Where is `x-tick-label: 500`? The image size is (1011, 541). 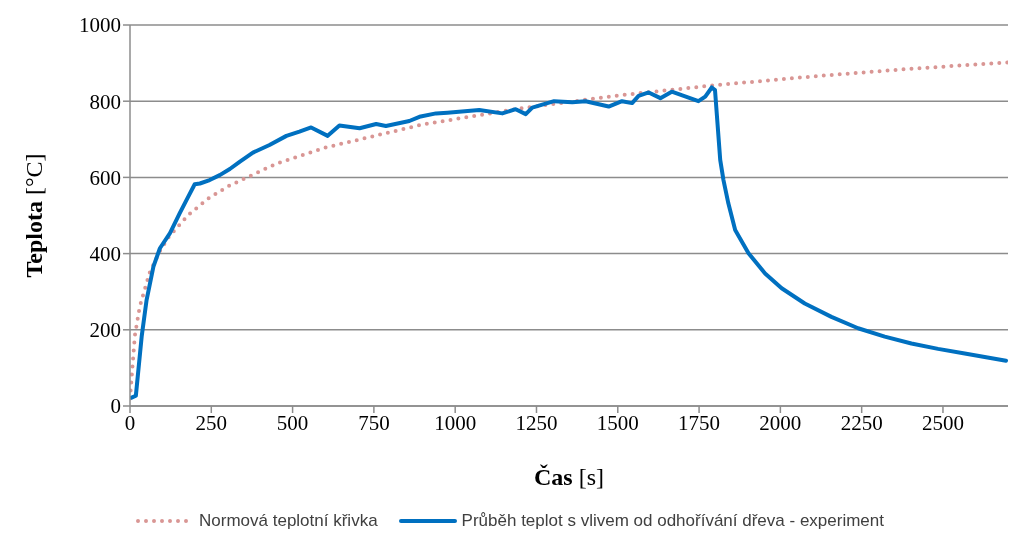
x-tick-label: 500 is located at coordinates (292, 422).